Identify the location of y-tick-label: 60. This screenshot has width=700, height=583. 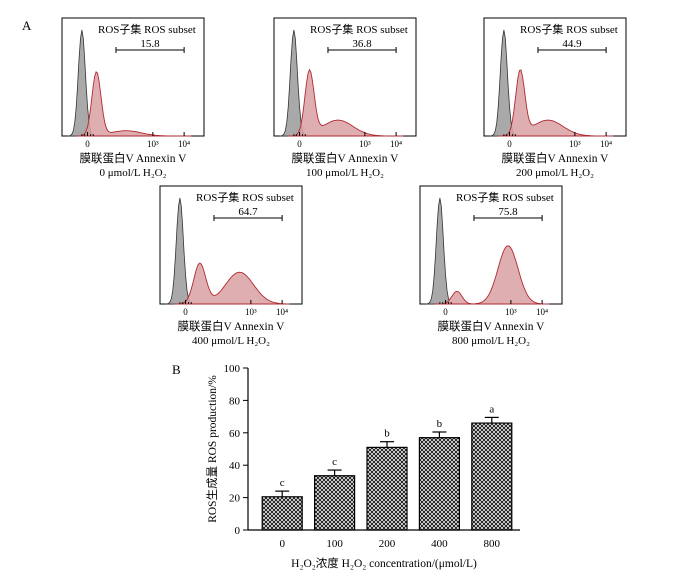
(235, 434).